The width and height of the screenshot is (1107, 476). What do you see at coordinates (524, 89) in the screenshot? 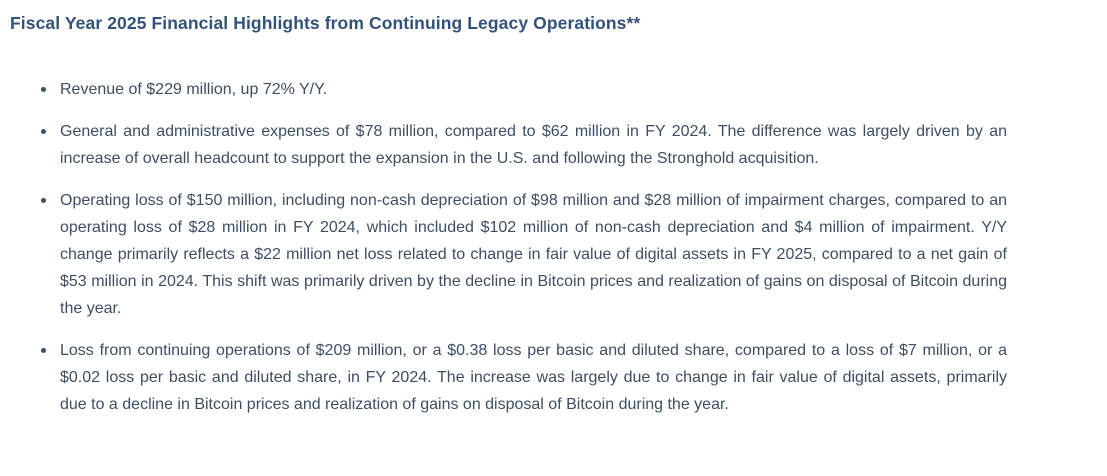
I see `highlight-item-revenue: Revenue of $229 million, up 72% Y/Y.` at bounding box center [524, 89].